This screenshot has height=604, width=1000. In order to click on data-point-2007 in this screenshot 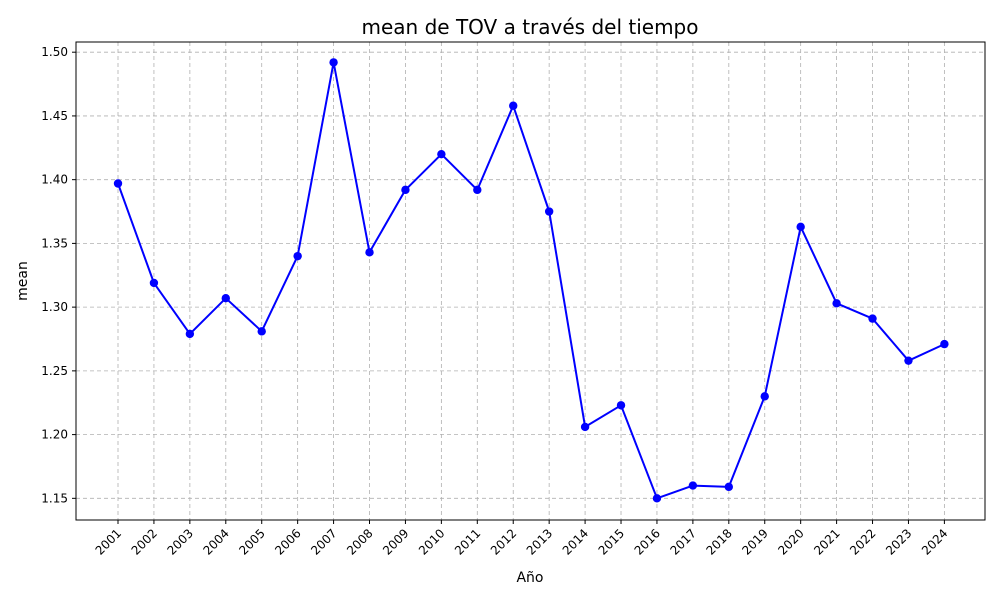, I will do `click(333, 62)`.